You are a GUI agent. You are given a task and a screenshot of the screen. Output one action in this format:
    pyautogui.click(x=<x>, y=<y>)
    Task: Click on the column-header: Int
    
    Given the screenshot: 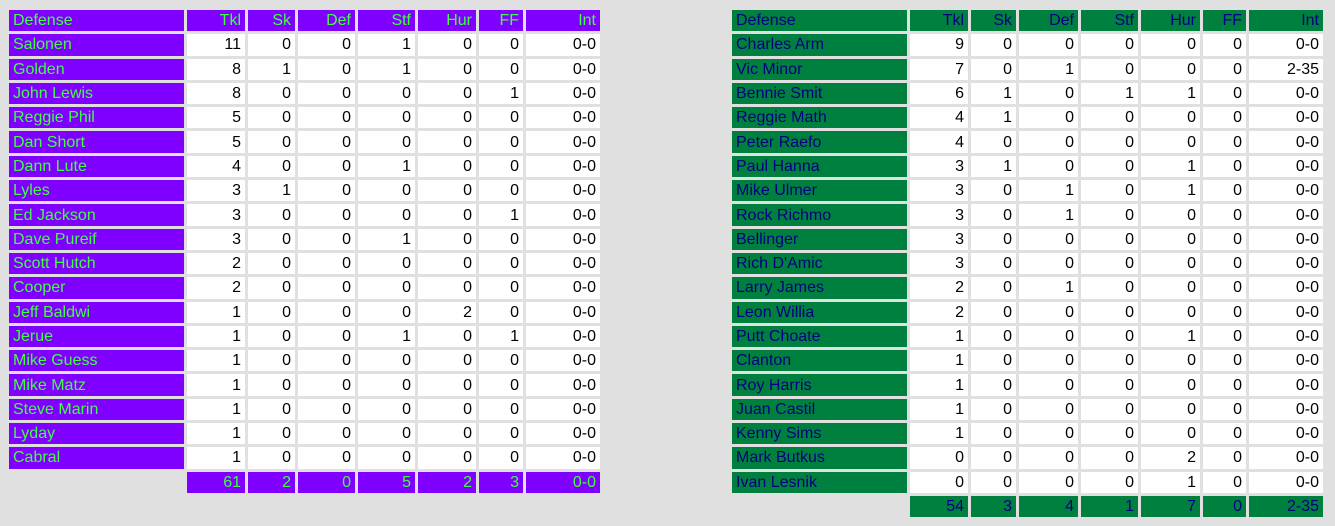 What is the action you would take?
    pyautogui.click(x=563, y=21)
    